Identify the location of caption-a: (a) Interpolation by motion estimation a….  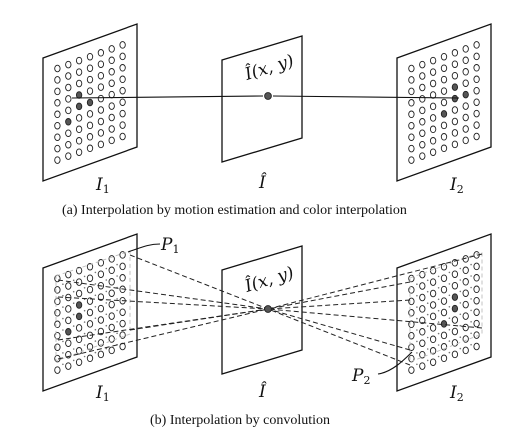
(234, 210).